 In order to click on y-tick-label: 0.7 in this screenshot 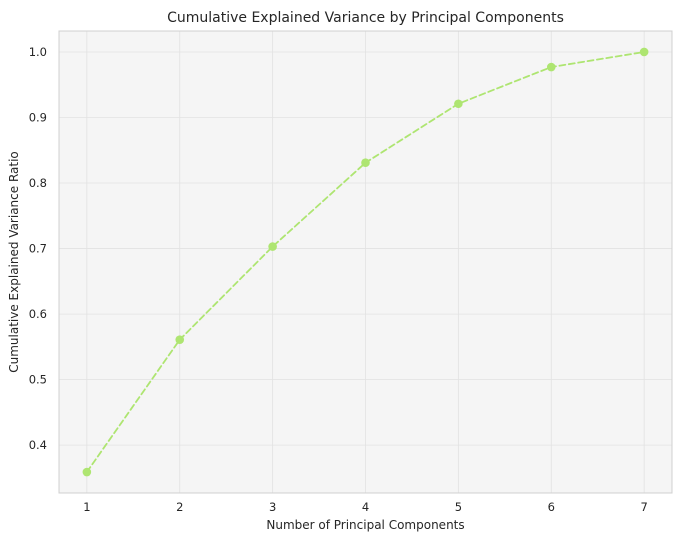, I will do `click(38, 249)`.